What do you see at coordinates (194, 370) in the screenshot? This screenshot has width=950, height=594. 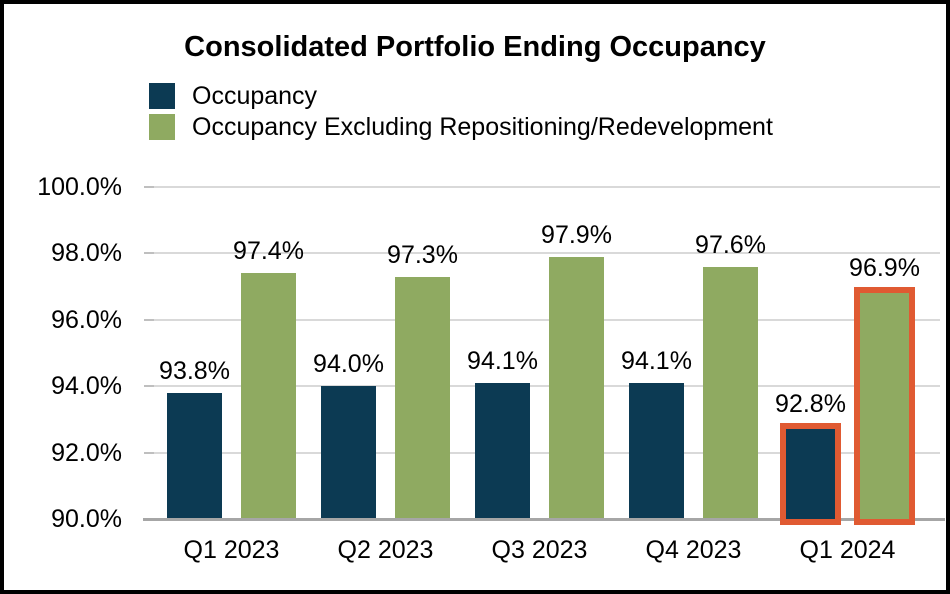 I see `data-label: 93.8%` at bounding box center [194, 370].